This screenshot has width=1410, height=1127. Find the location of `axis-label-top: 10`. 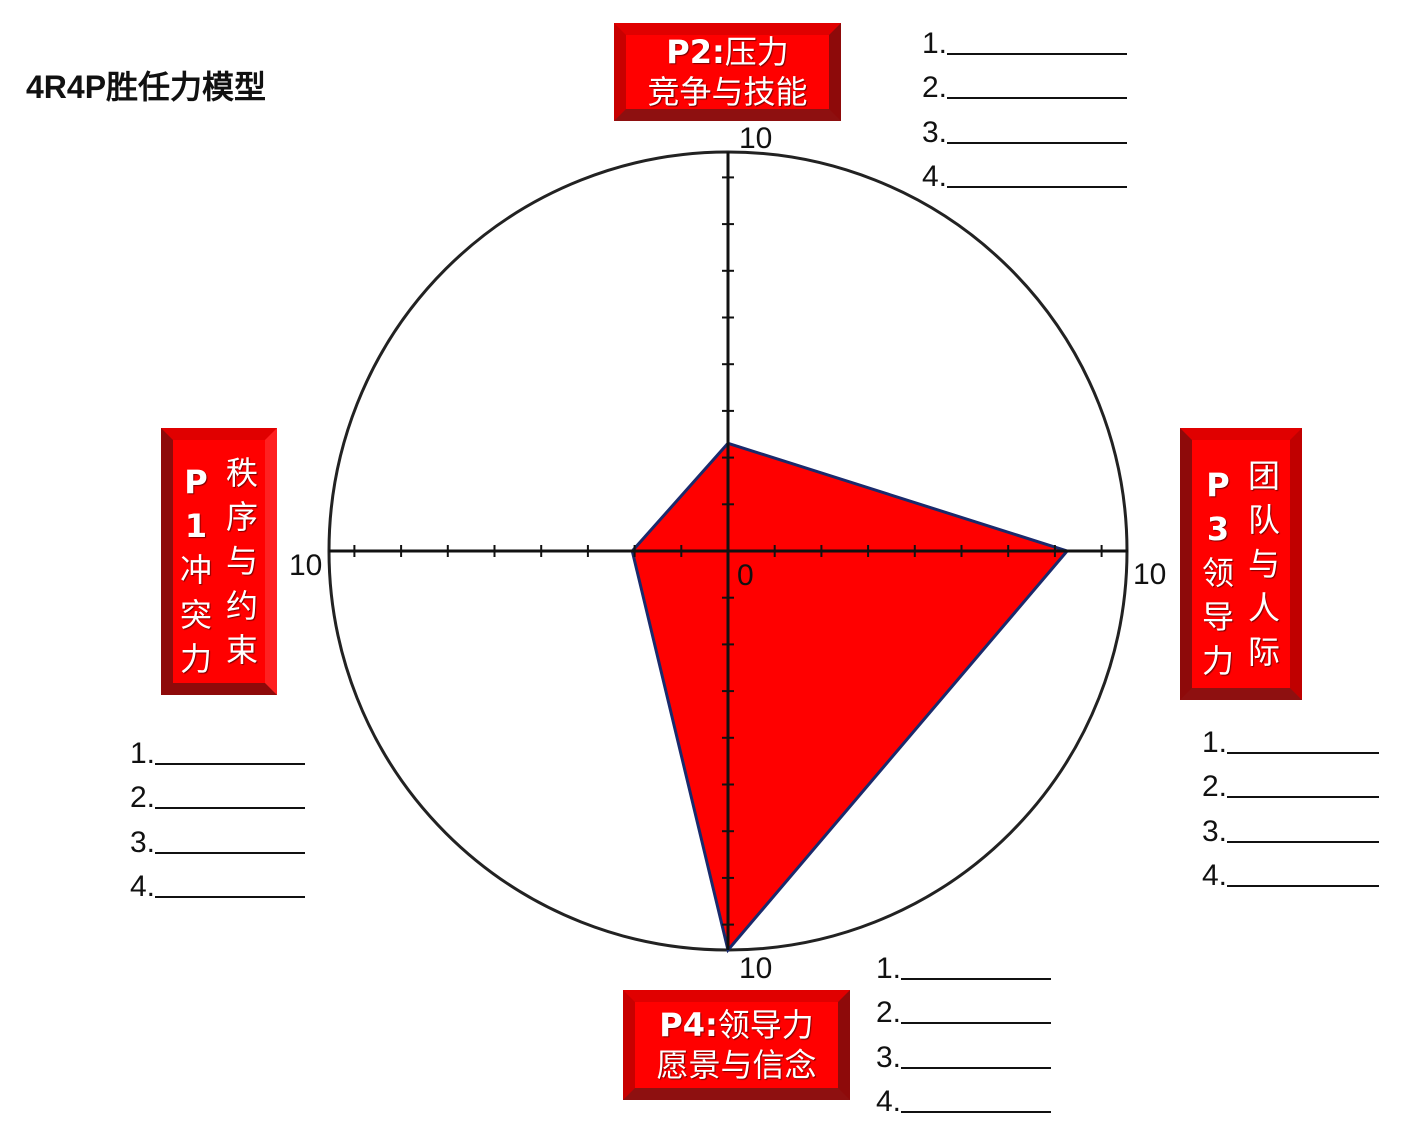

axis-label-top: 10 is located at coordinates (756, 138).